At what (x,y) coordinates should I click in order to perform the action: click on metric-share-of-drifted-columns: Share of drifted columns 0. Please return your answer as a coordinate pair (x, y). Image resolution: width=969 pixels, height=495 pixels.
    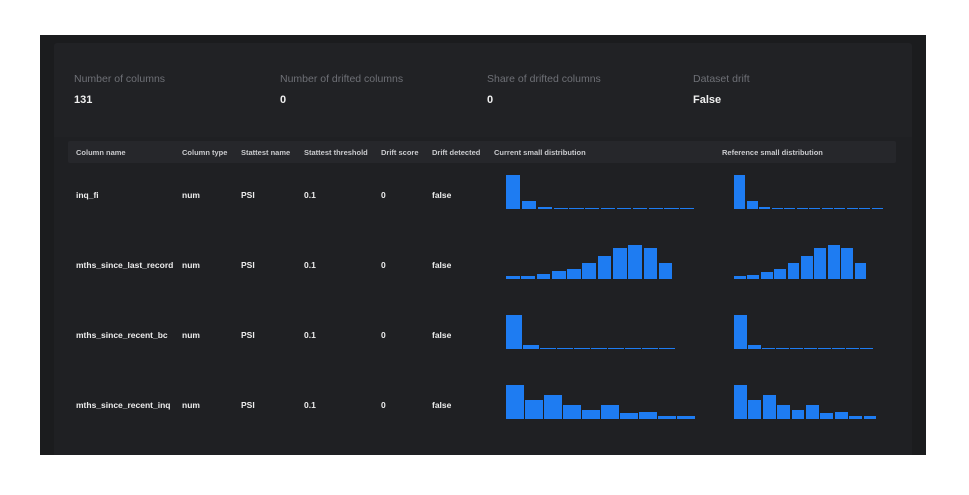
    Looking at the image, I should click on (544, 89).